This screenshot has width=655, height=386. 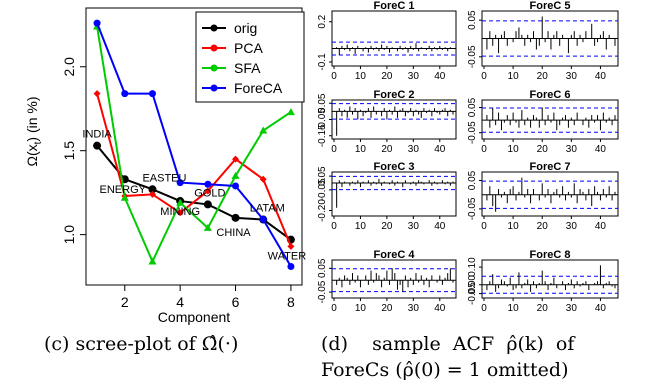 What do you see at coordinates (248, 48) in the screenshot?
I see `legend-label-PCA: PCA` at bounding box center [248, 48].